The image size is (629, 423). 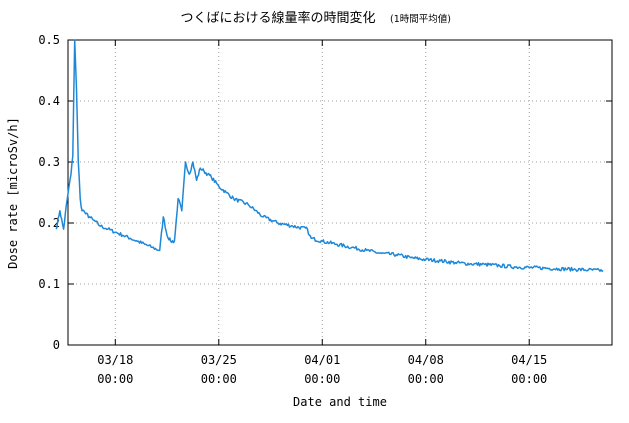 What do you see at coordinates (49, 101) in the screenshot?
I see `y-tick-label: 0.4` at bounding box center [49, 101].